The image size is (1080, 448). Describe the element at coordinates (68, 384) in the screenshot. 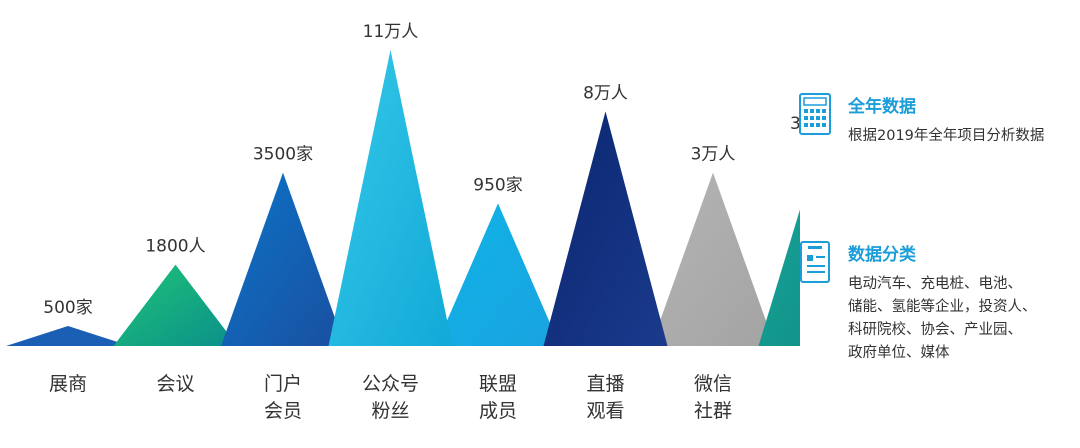

I see `category-label-1-line-1: 展商` at that location.